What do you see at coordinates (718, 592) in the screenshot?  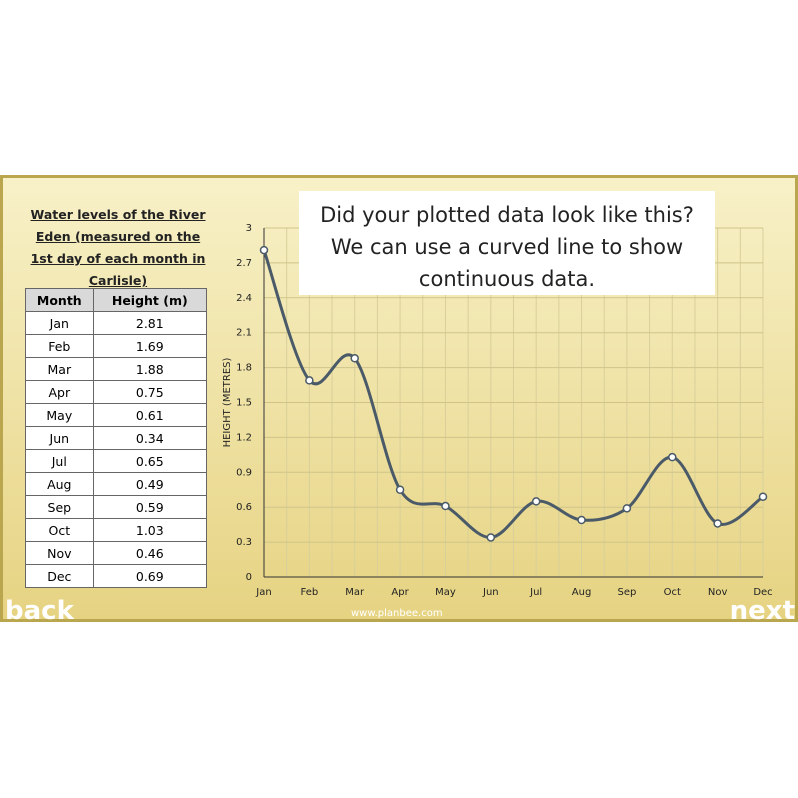 I see `x-tick-label: Nov` at bounding box center [718, 592].